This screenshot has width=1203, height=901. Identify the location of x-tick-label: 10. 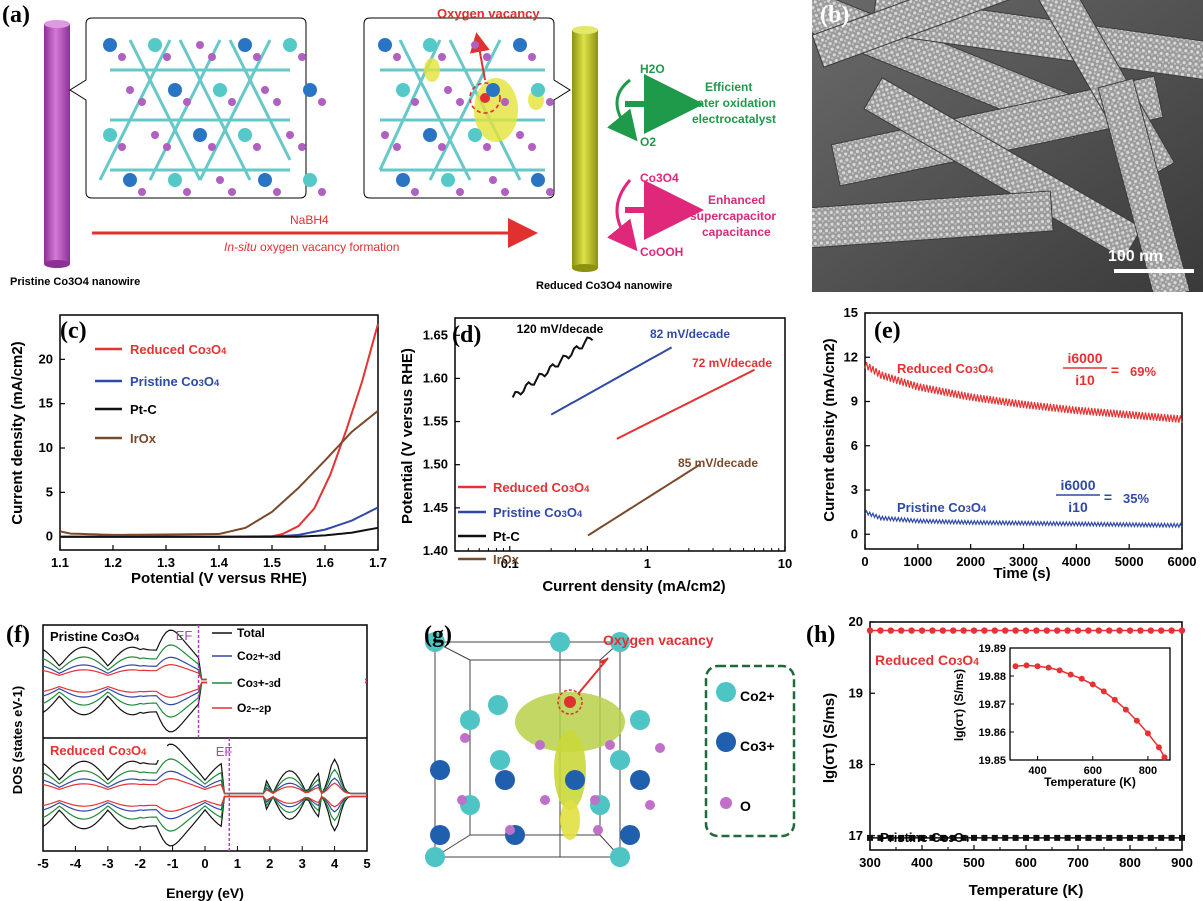
(785, 563).